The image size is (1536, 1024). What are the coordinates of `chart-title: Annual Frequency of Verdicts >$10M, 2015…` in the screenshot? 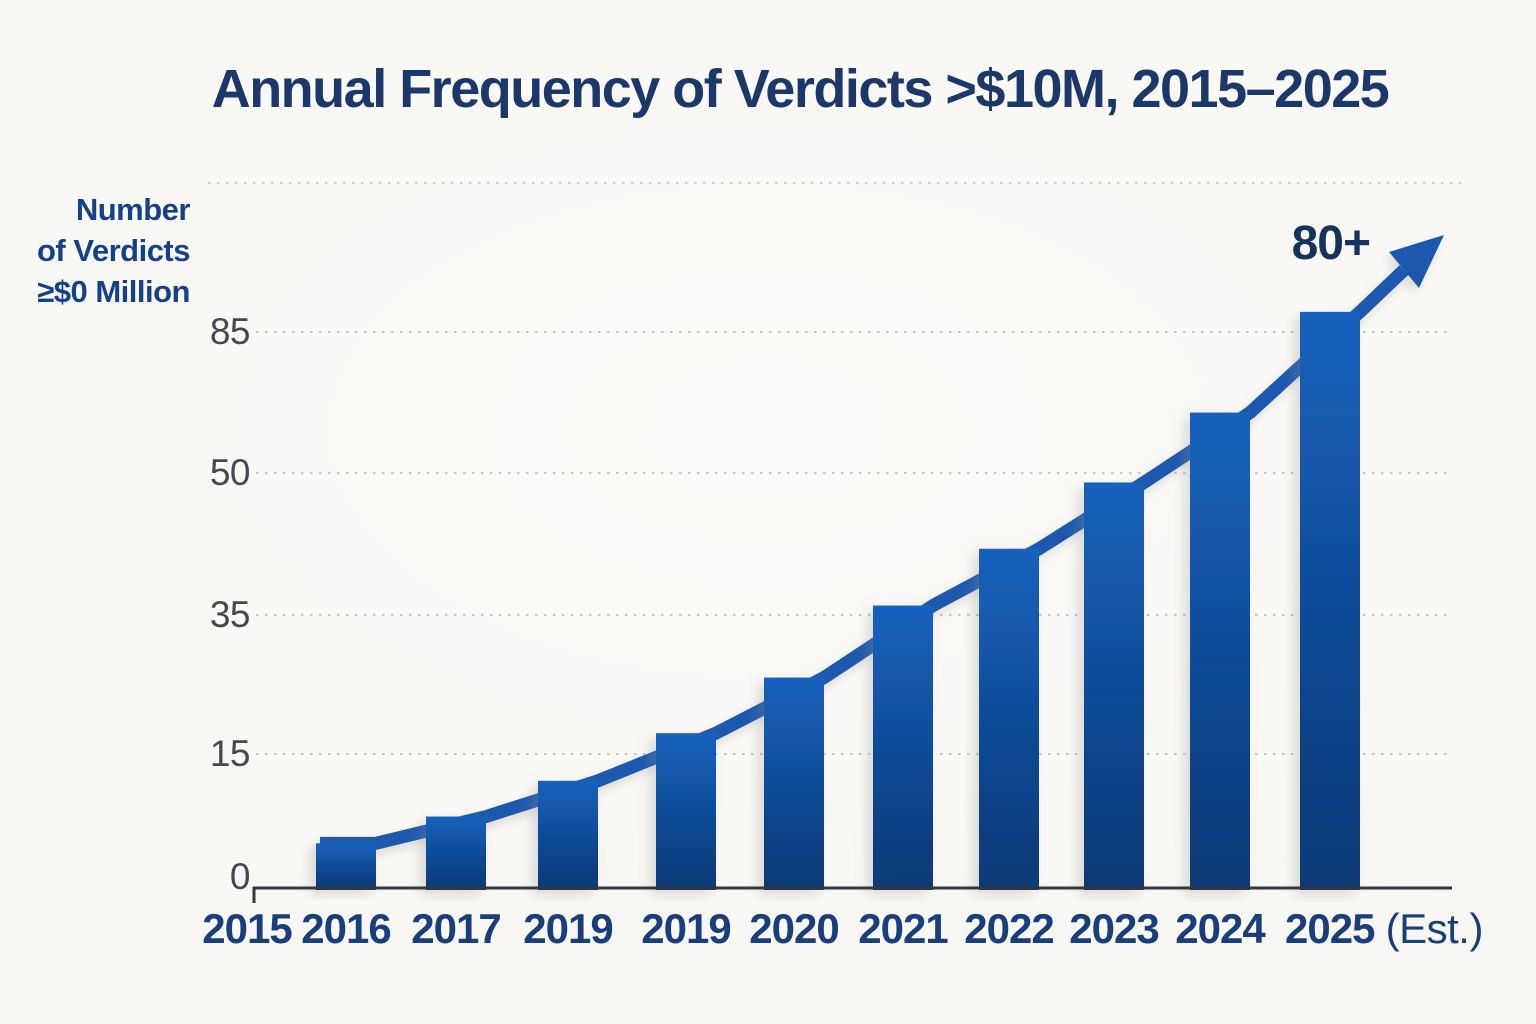 It's located at (800, 89).